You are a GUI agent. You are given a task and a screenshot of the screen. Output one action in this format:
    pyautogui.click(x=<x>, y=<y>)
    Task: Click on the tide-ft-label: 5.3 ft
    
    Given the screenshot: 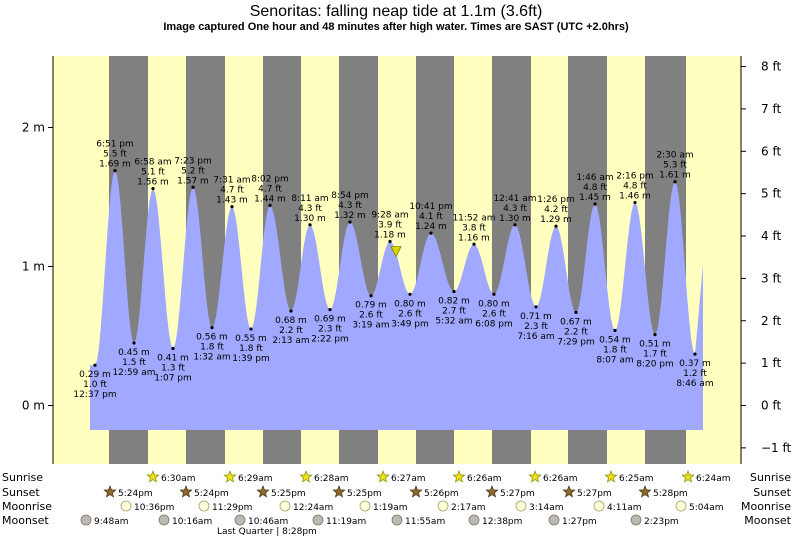 What is the action you would take?
    pyautogui.click(x=675, y=166)
    